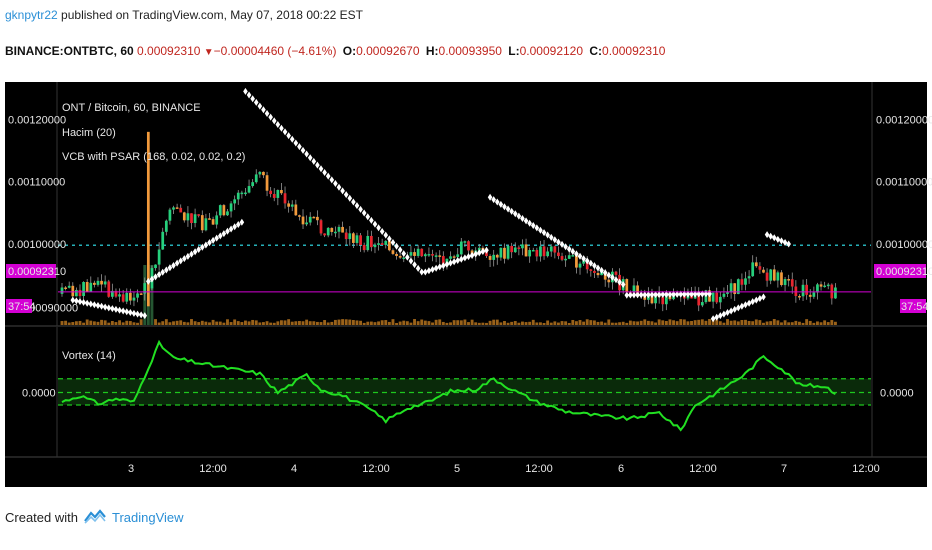 This screenshot has width=932, height=550. Describe the element at coordinates (147, 517) in the screenshot. I see `tradingview-brand: TradingView` at that location.